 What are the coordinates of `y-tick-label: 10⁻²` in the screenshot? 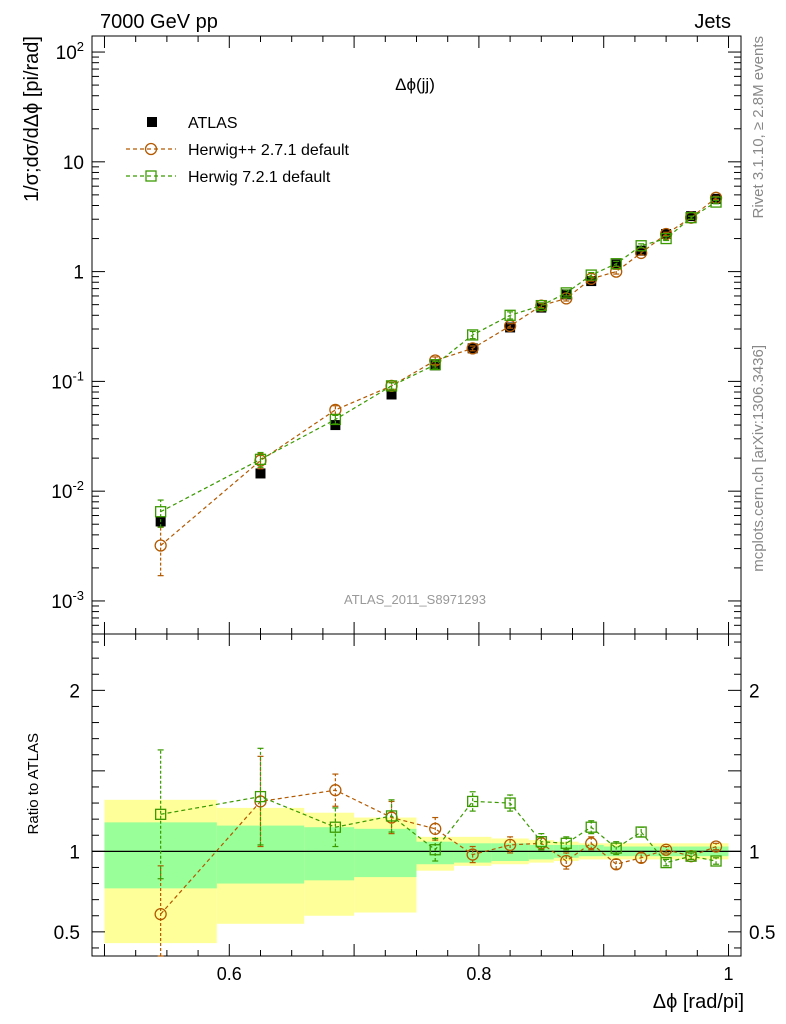 It's located at (67, 490).